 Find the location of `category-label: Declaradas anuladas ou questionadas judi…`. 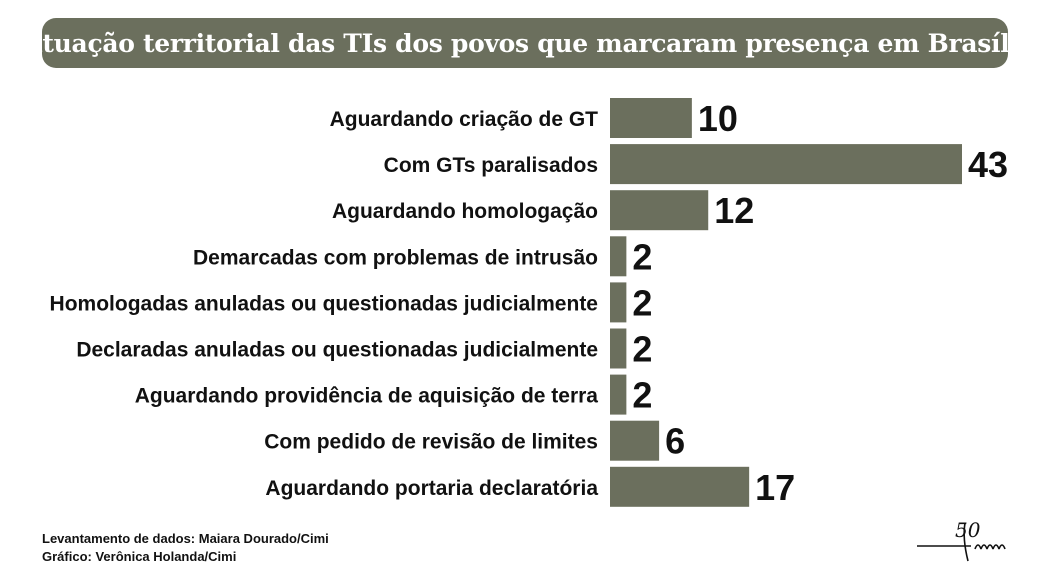

category-label: Declaradas anuladas ou questionadas judi… is located at coordinates (337, 350).